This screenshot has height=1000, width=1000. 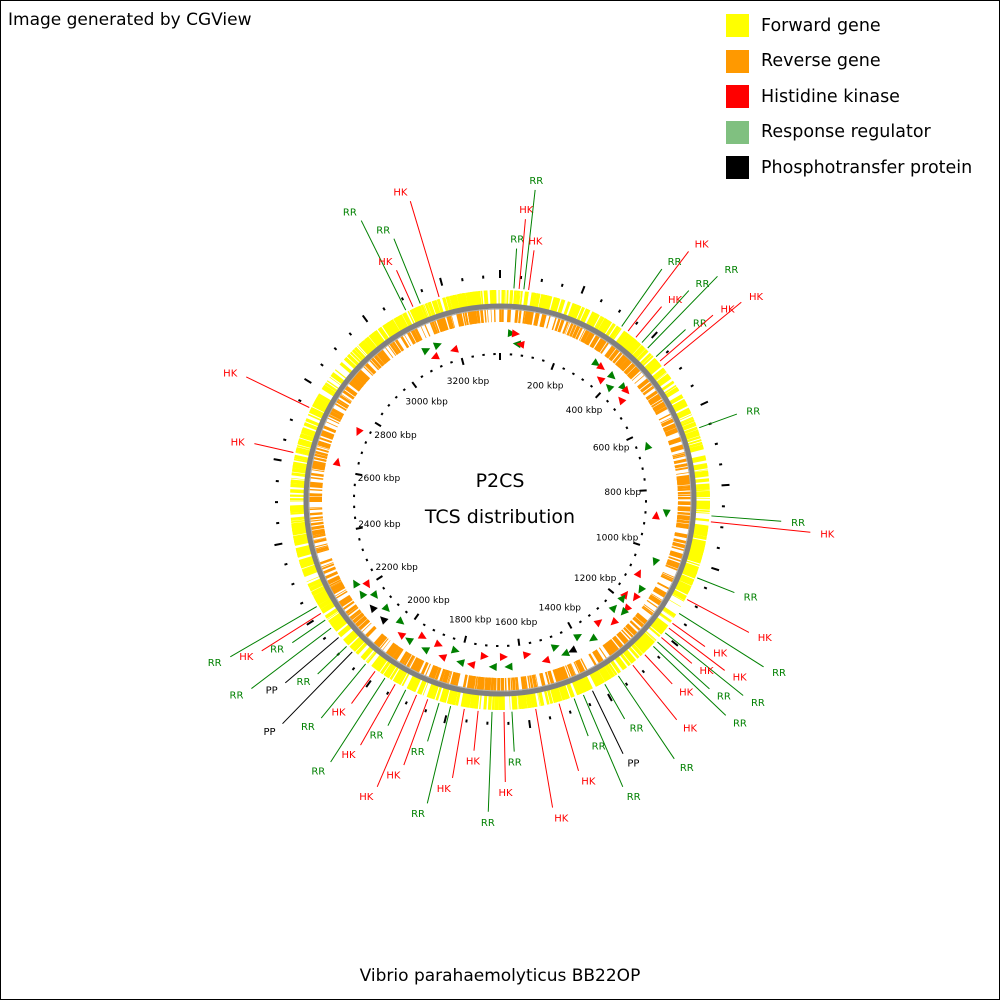 What do you see at coordinates (728, 310) in the screenshot?
I see `feature-label-hk: HK` at bounding box center [728, 310].